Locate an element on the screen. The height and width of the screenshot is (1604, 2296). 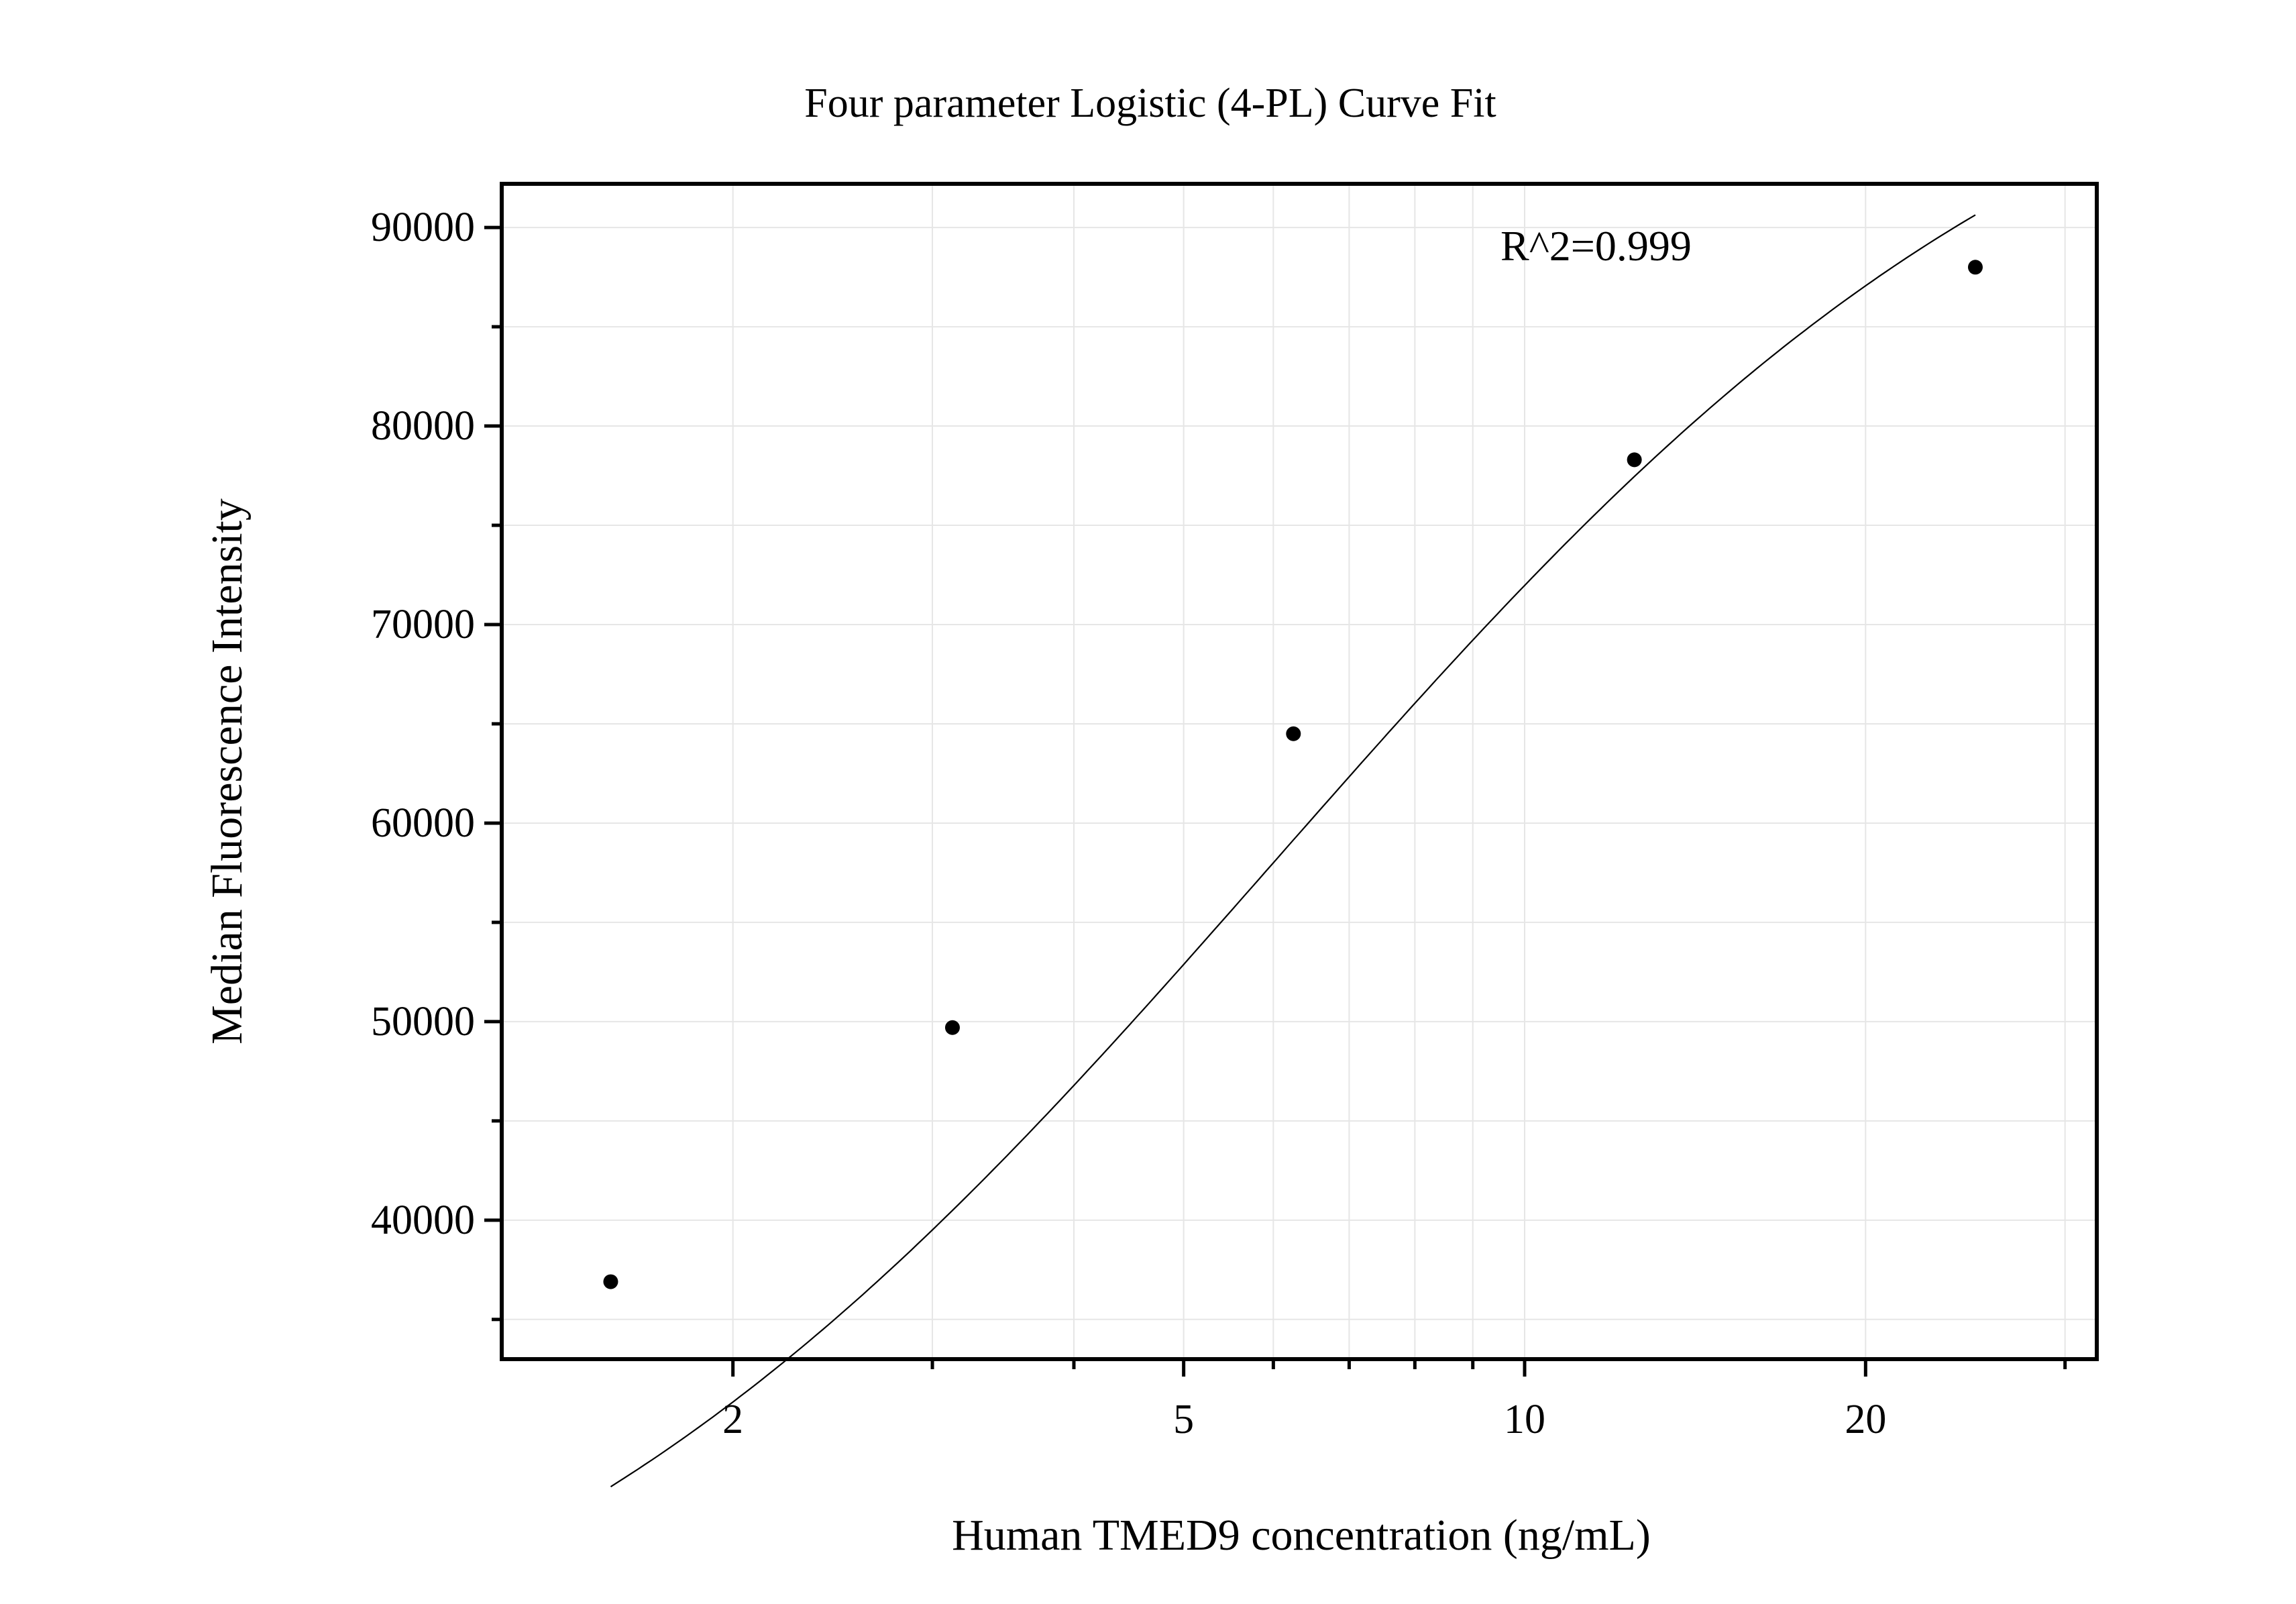
x-tick-label: 5 is located at coordinates (1183, 1420).